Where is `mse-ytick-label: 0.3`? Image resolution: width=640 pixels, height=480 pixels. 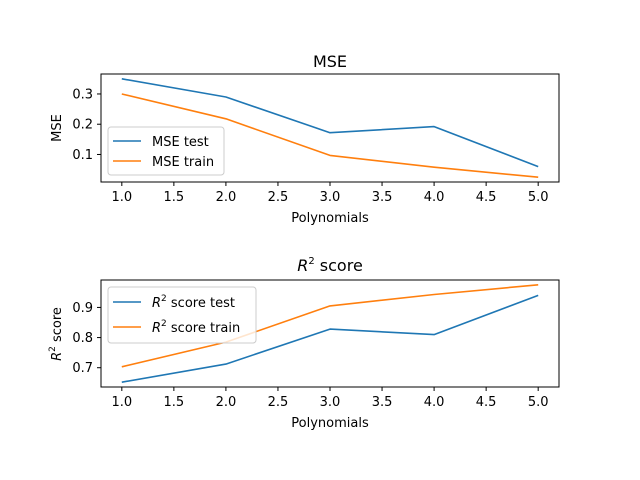 mse-ytick-label: 0.3 is located at coordinates (82, 94).